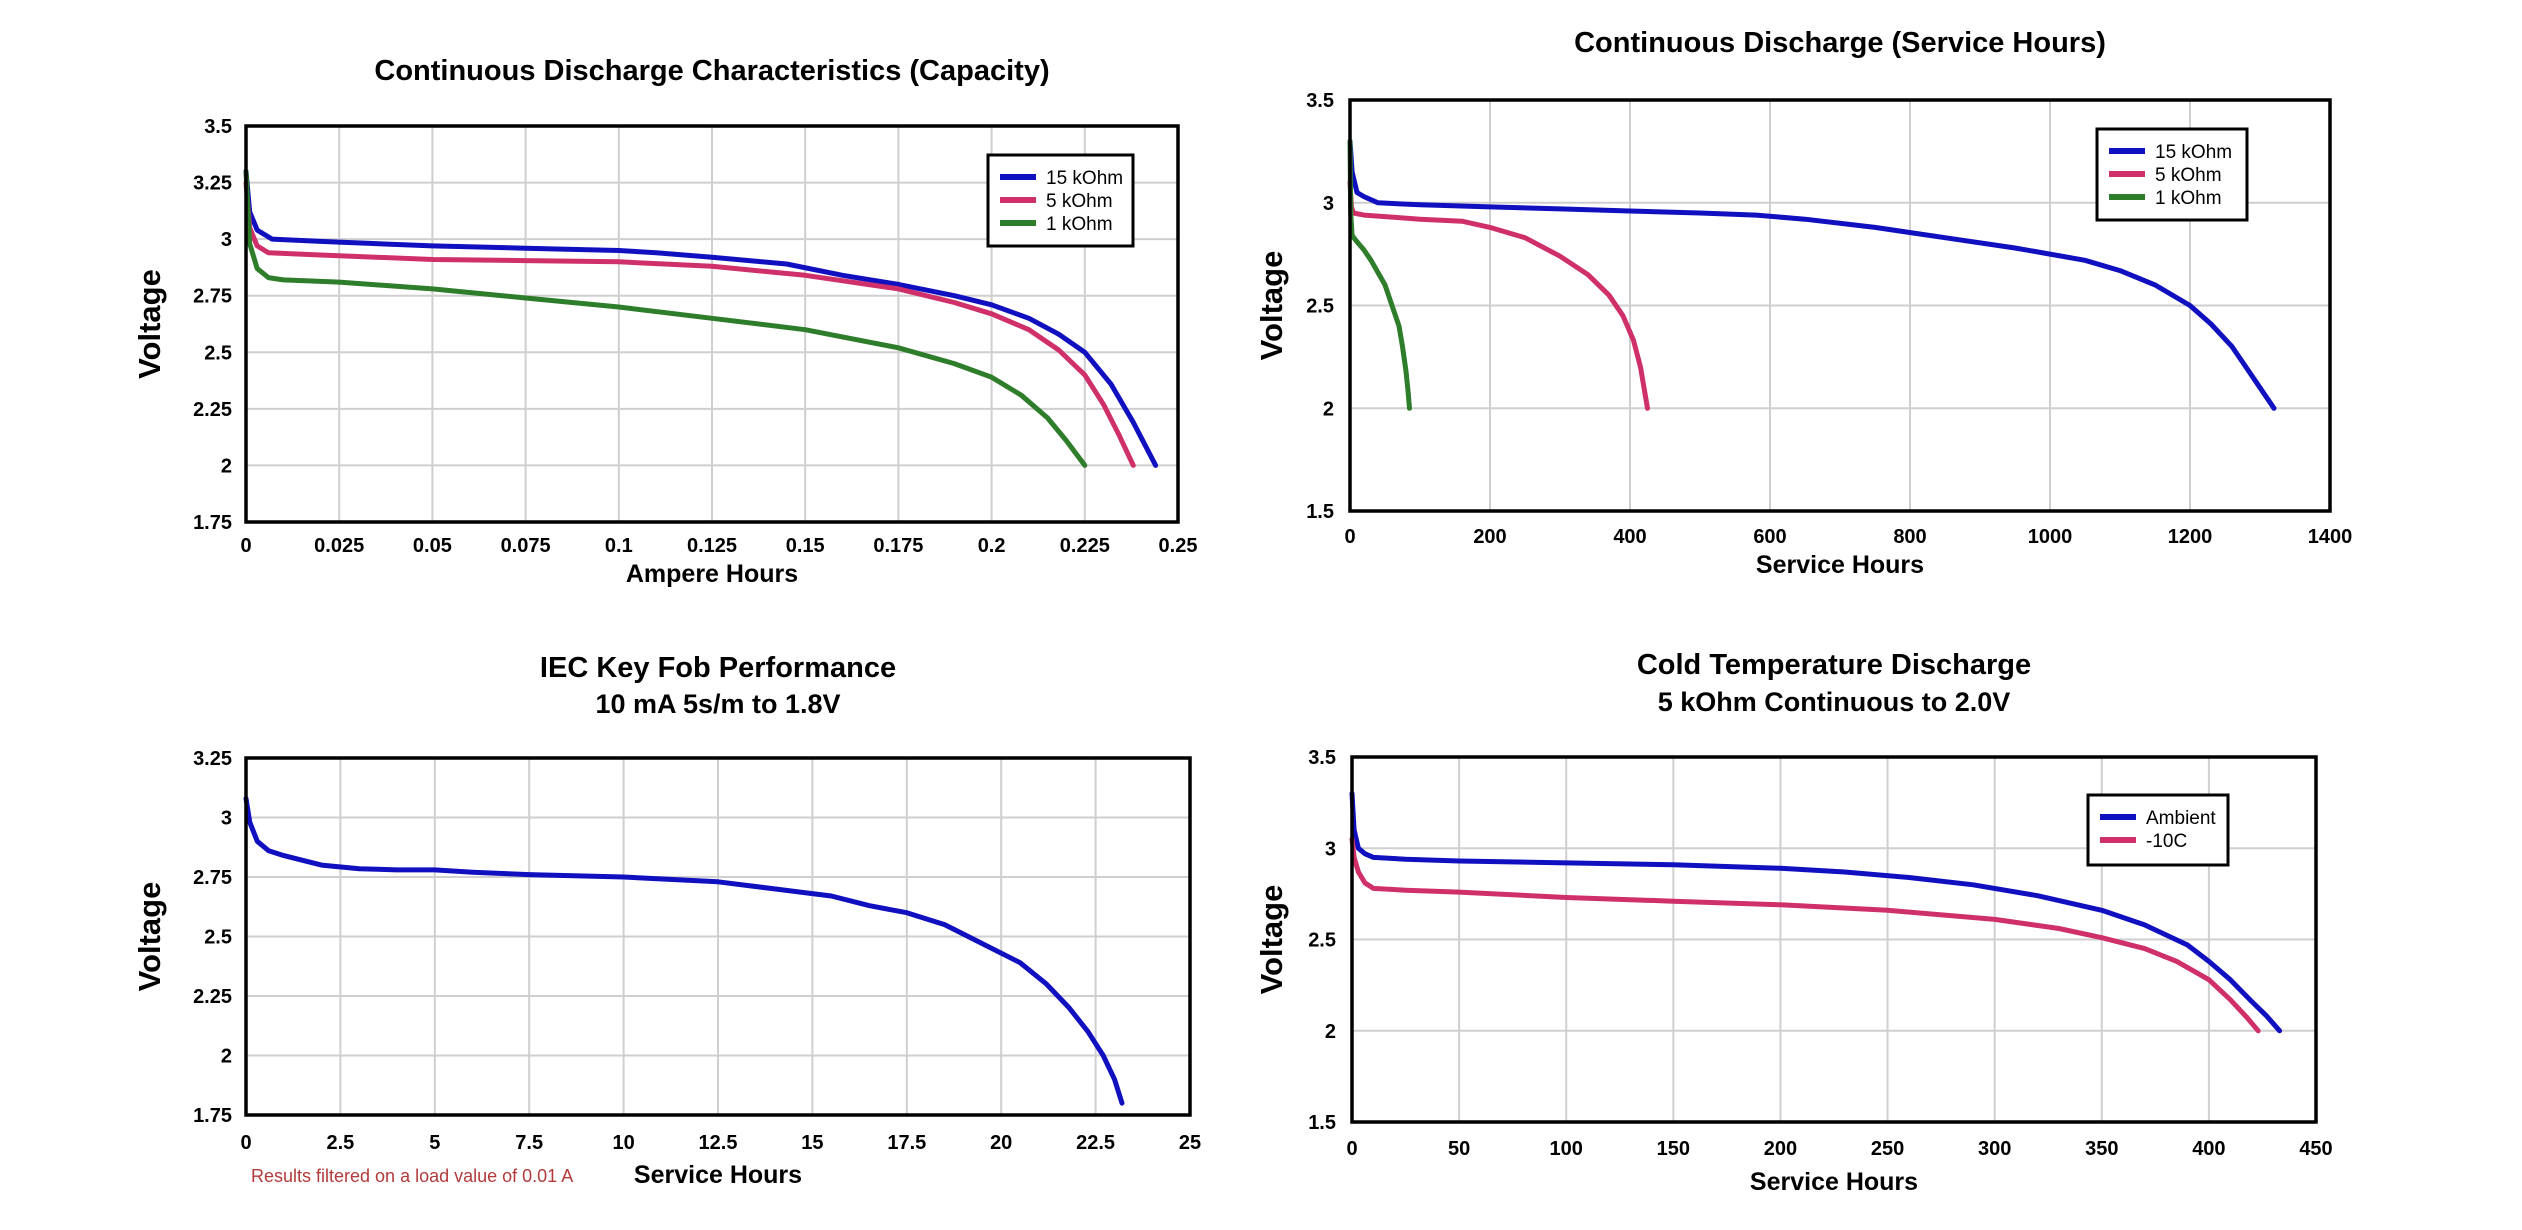 The image size is (2522, 1230). I want to click on x-tick-label: 150, so click(1673, 1149).